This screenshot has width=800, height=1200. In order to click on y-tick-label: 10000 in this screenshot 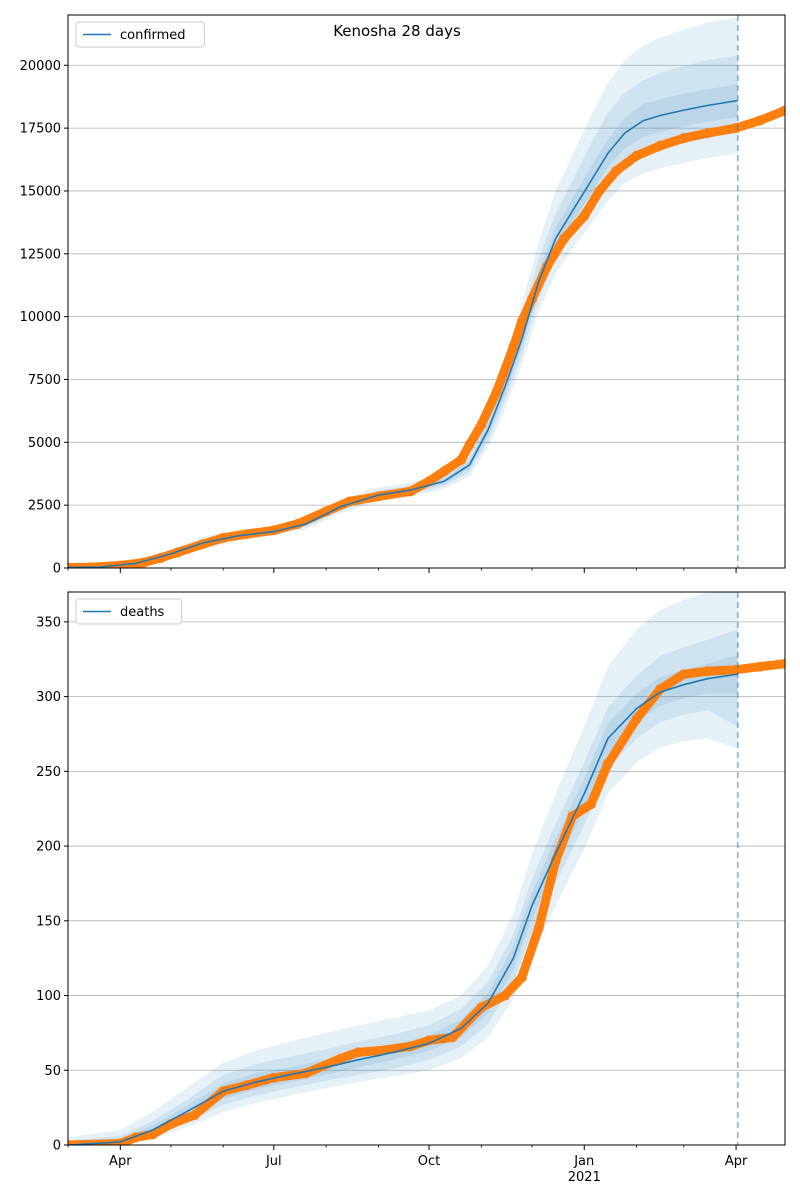, I will do `click(40, 317)`.